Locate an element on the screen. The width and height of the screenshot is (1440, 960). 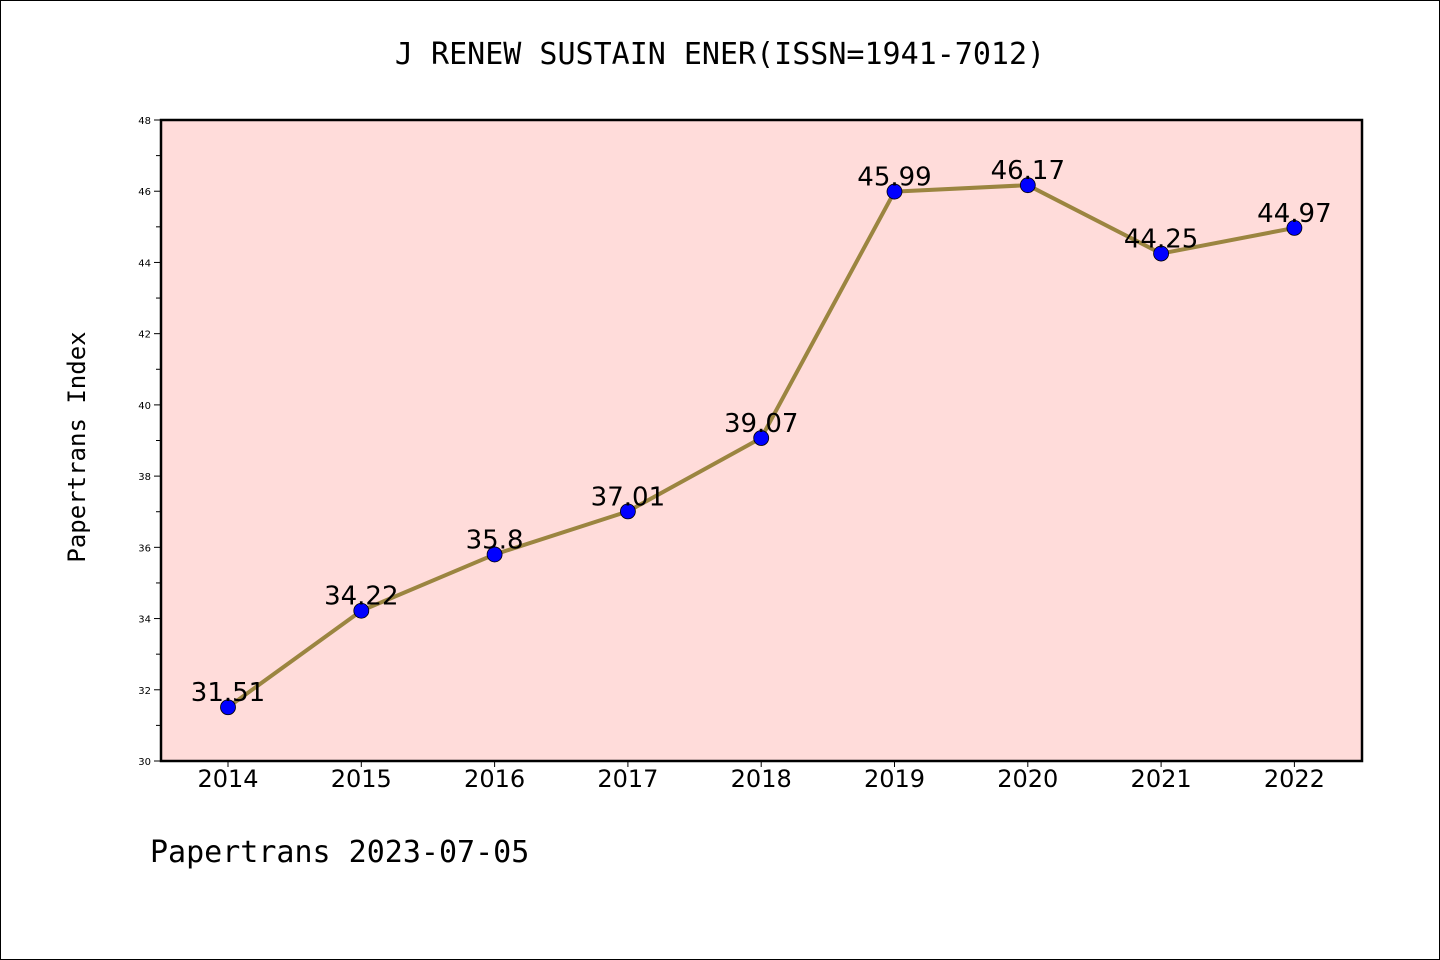
data-point-2018 is located at coordinates (761, 438).